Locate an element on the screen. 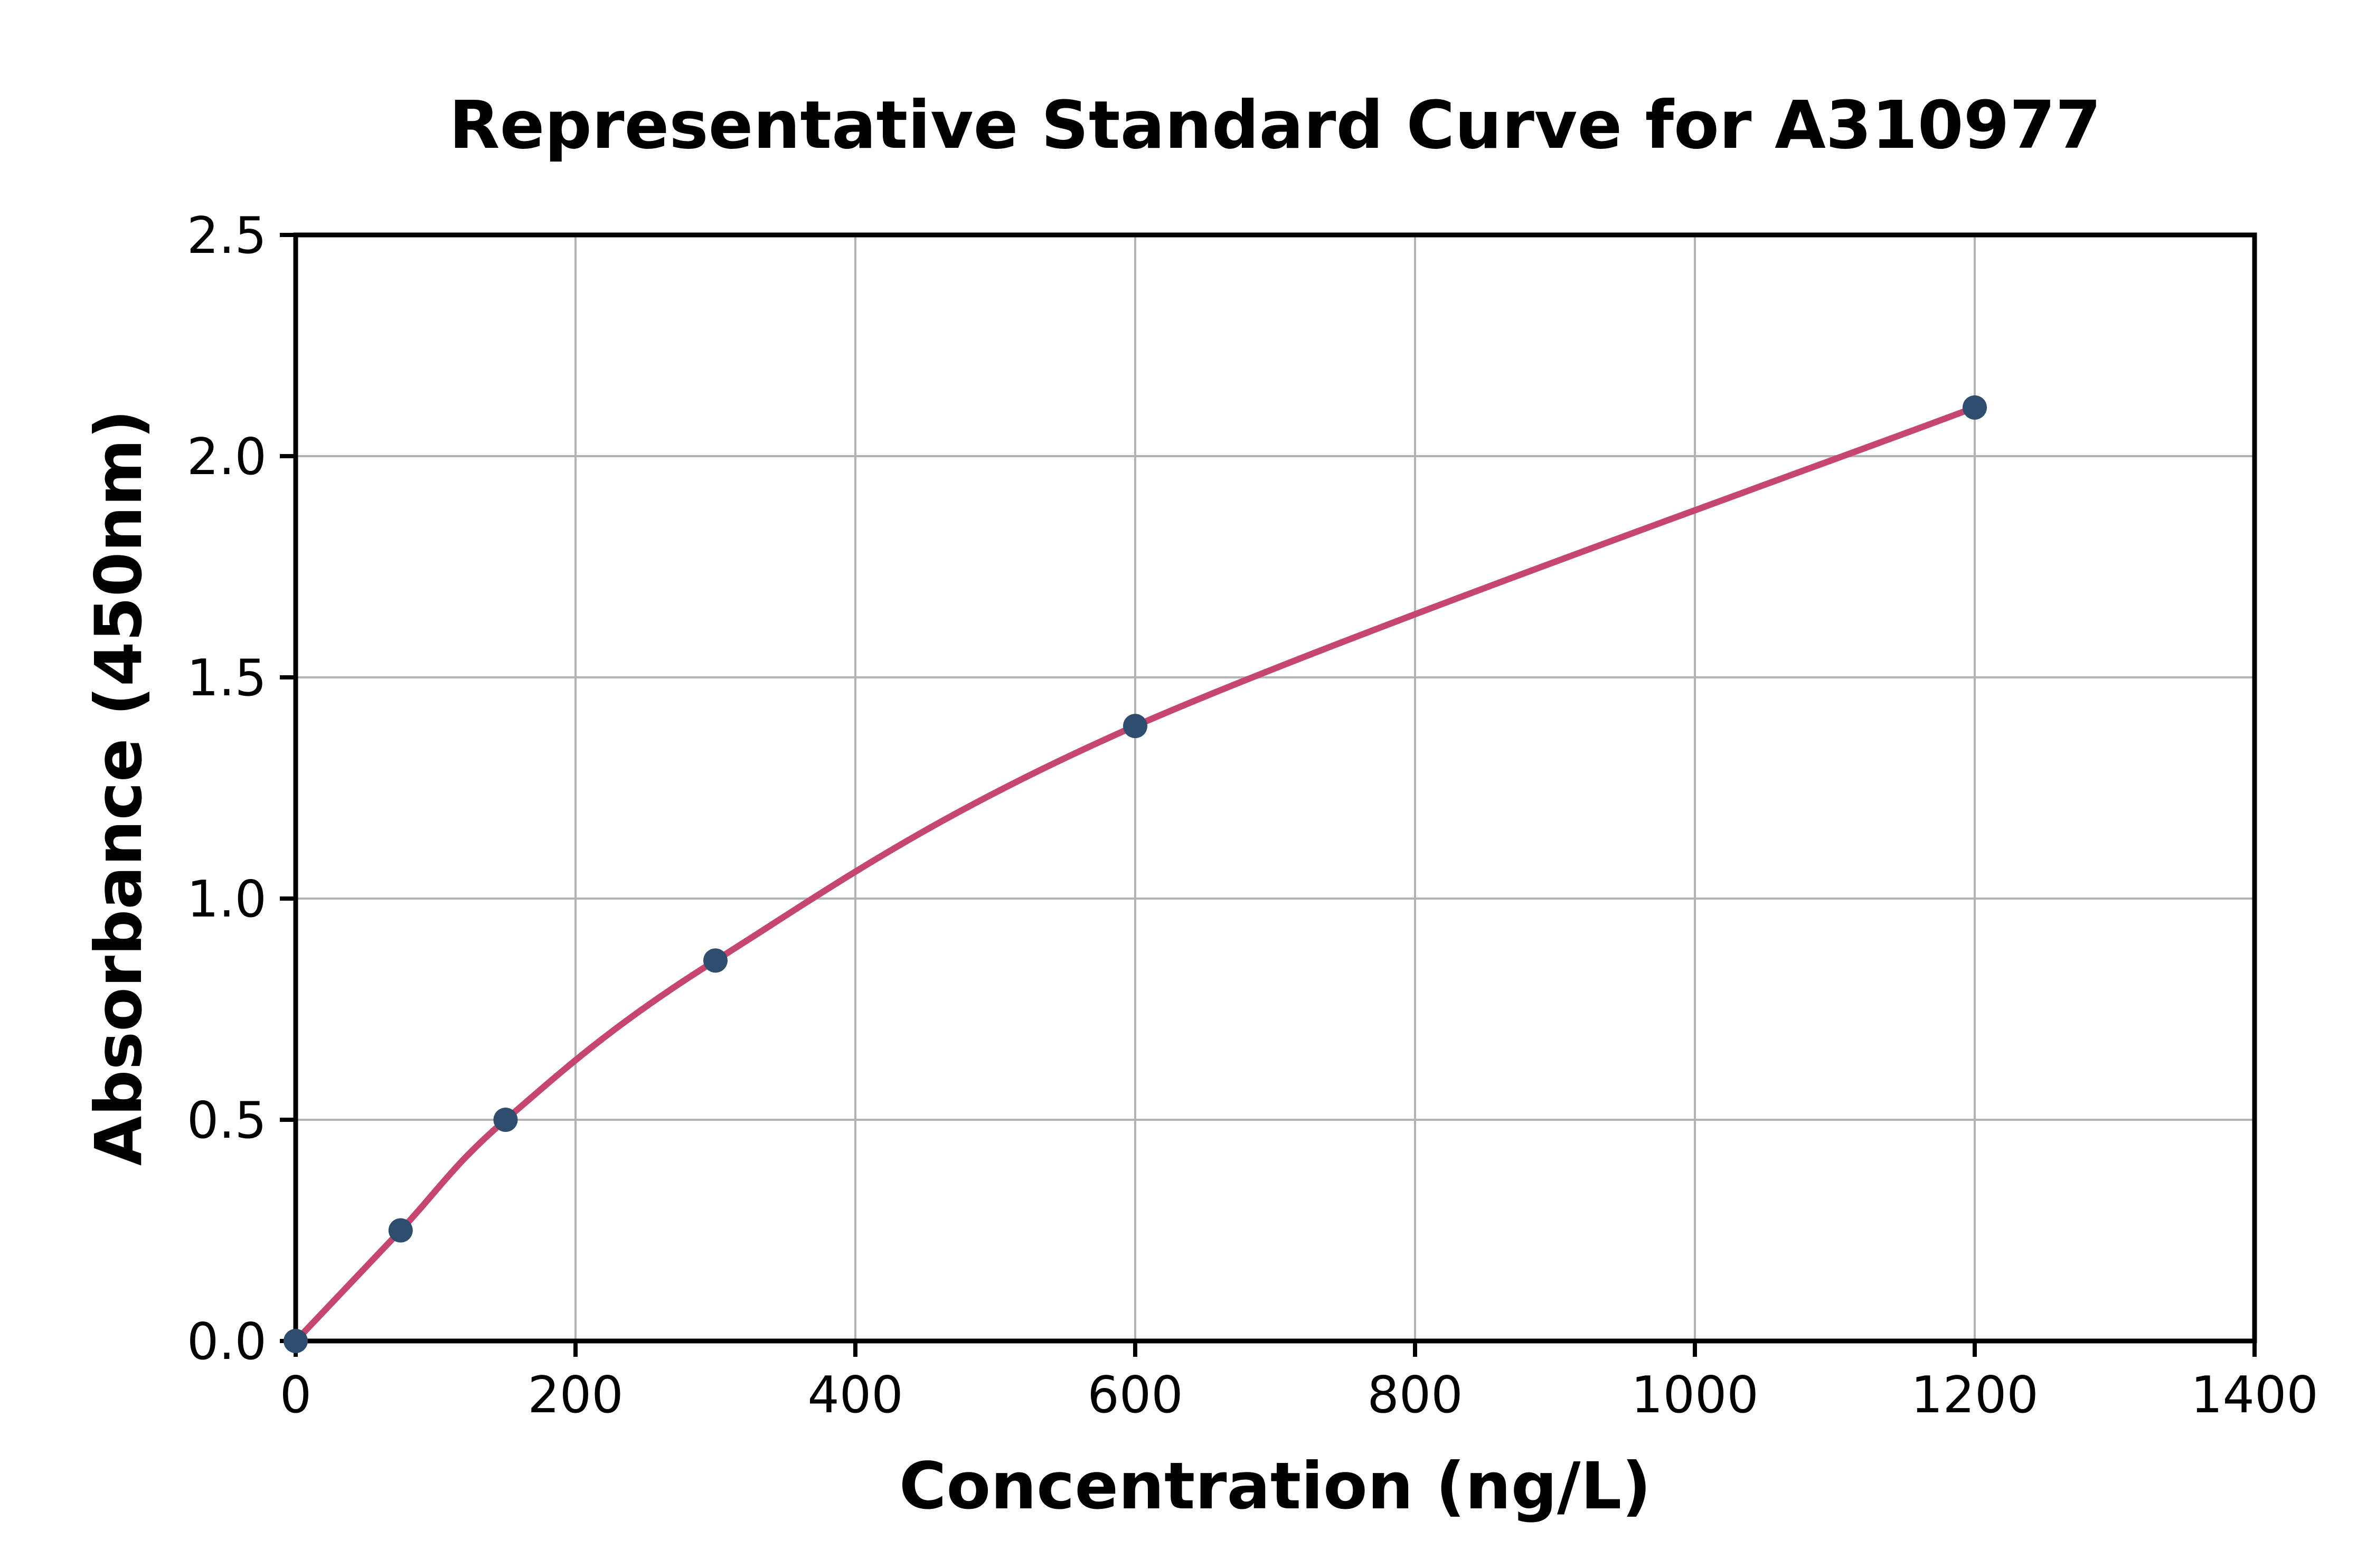 This screenshot has width=2376, height=1568. x-tick-label: 0 is located at coordinates (296, 1395).